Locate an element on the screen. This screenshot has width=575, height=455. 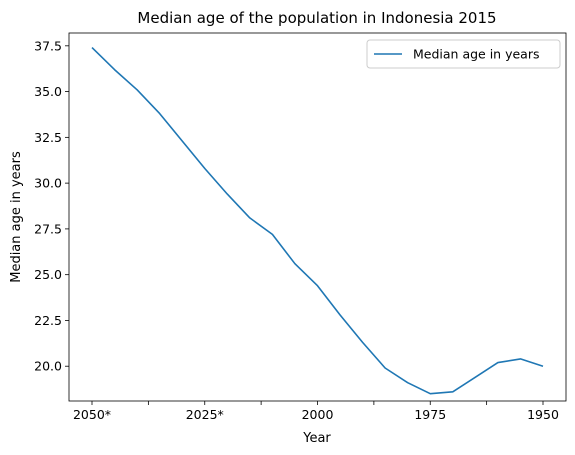
y-tick-label: 32.5 is located at coordinates (48, 137).